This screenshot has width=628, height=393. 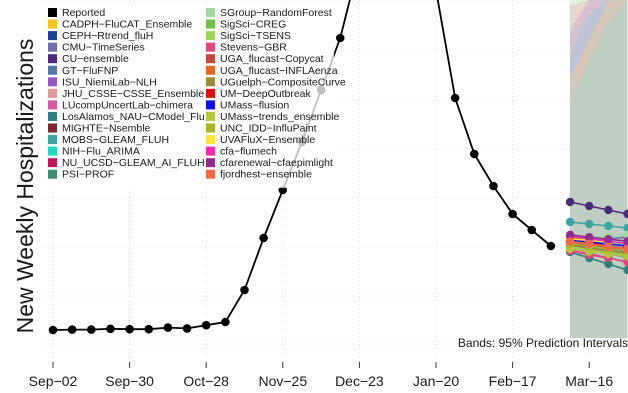 What do you see at coordinates (83, 13) in the screenshot?
I see `legend-label: Reported` at bounding box center [83, 13].